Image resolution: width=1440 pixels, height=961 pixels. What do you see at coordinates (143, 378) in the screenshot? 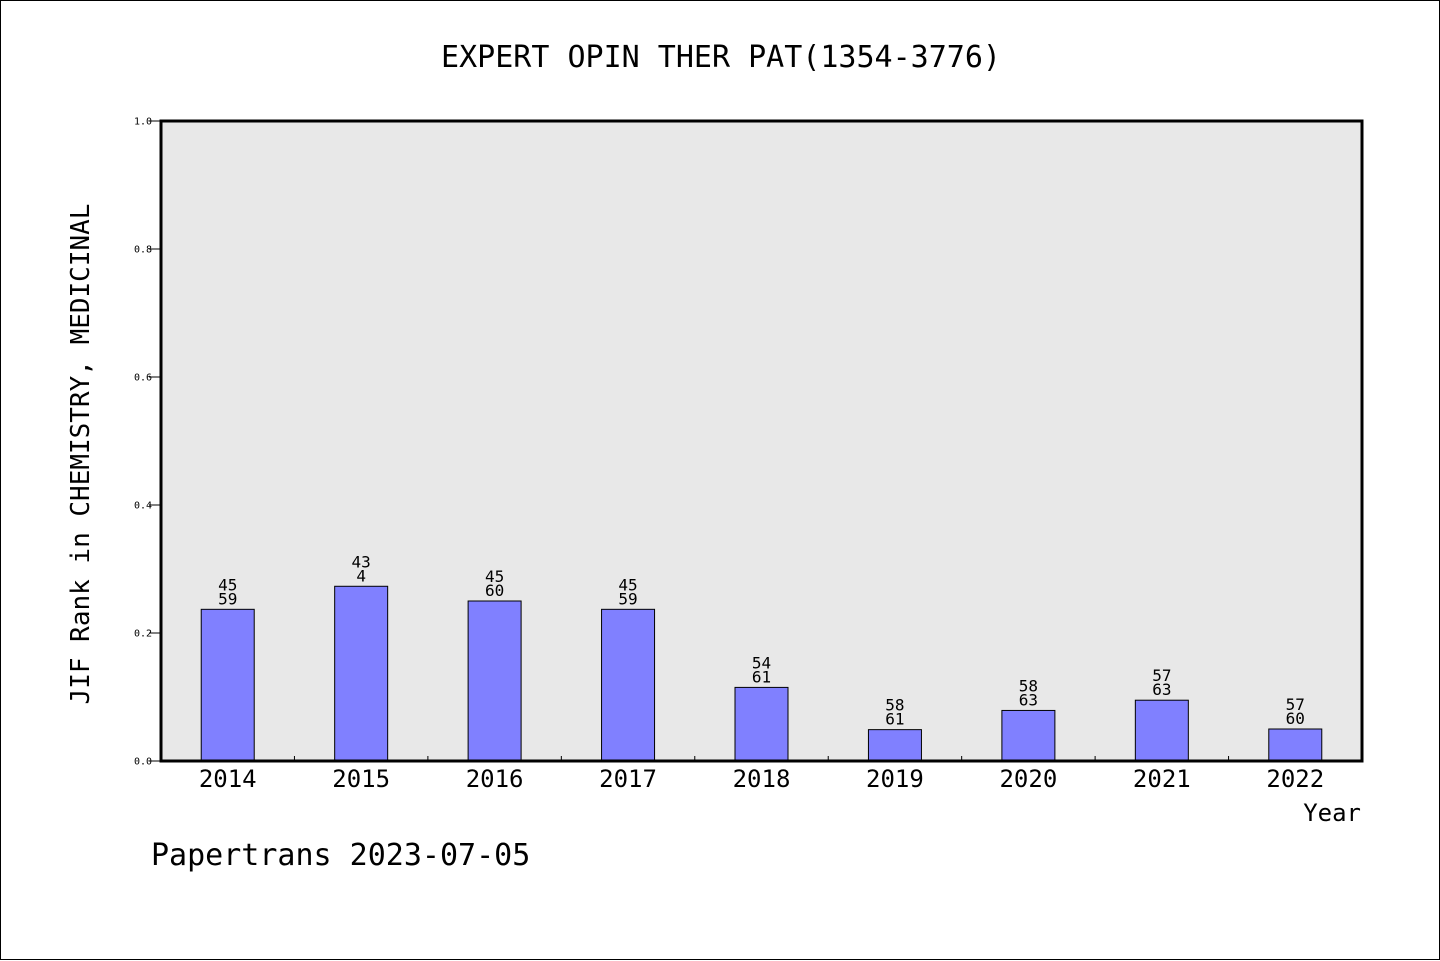
I see `y-tick-label: 0.6` at bounding box center [143, 378].